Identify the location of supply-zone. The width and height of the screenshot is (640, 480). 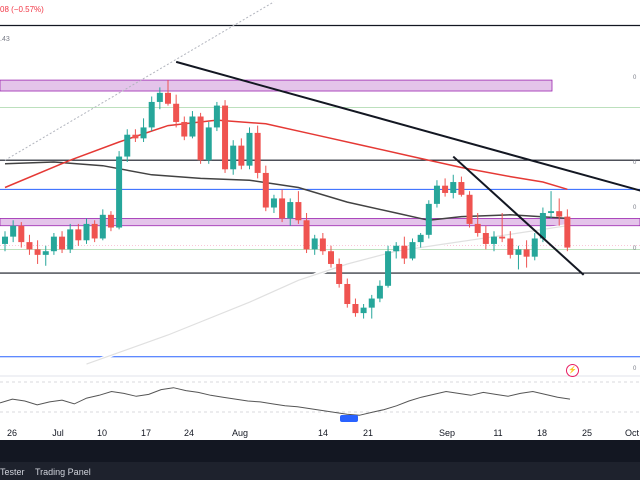
(276, 85).